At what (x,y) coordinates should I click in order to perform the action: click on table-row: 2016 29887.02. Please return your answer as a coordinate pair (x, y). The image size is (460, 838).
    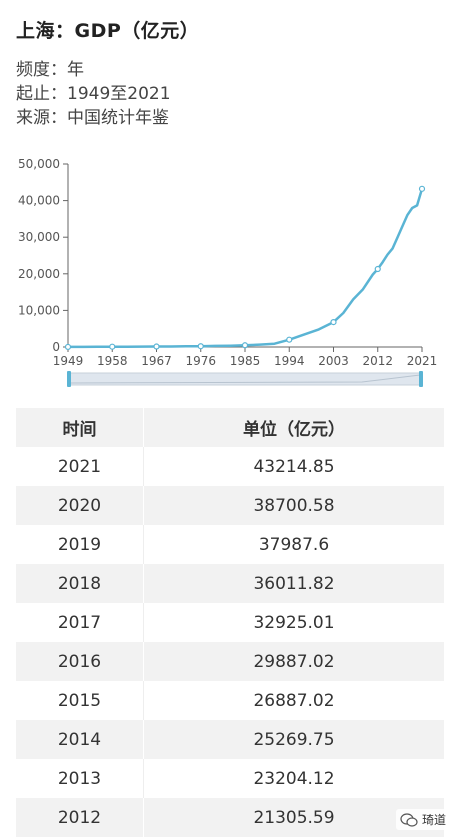
    Looking at the image, I should click on (230, 661).